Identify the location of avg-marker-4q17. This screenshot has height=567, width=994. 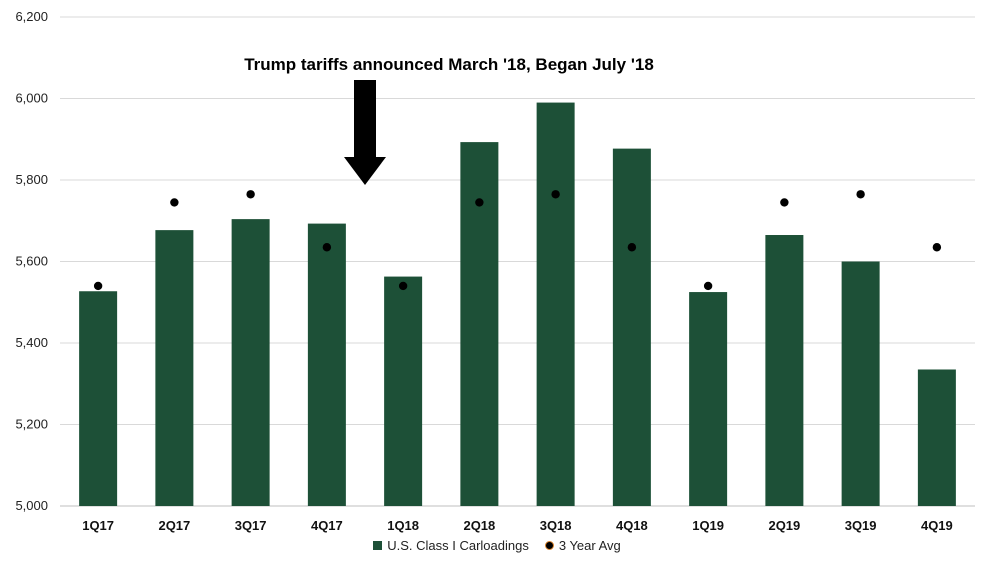
(327, 247).